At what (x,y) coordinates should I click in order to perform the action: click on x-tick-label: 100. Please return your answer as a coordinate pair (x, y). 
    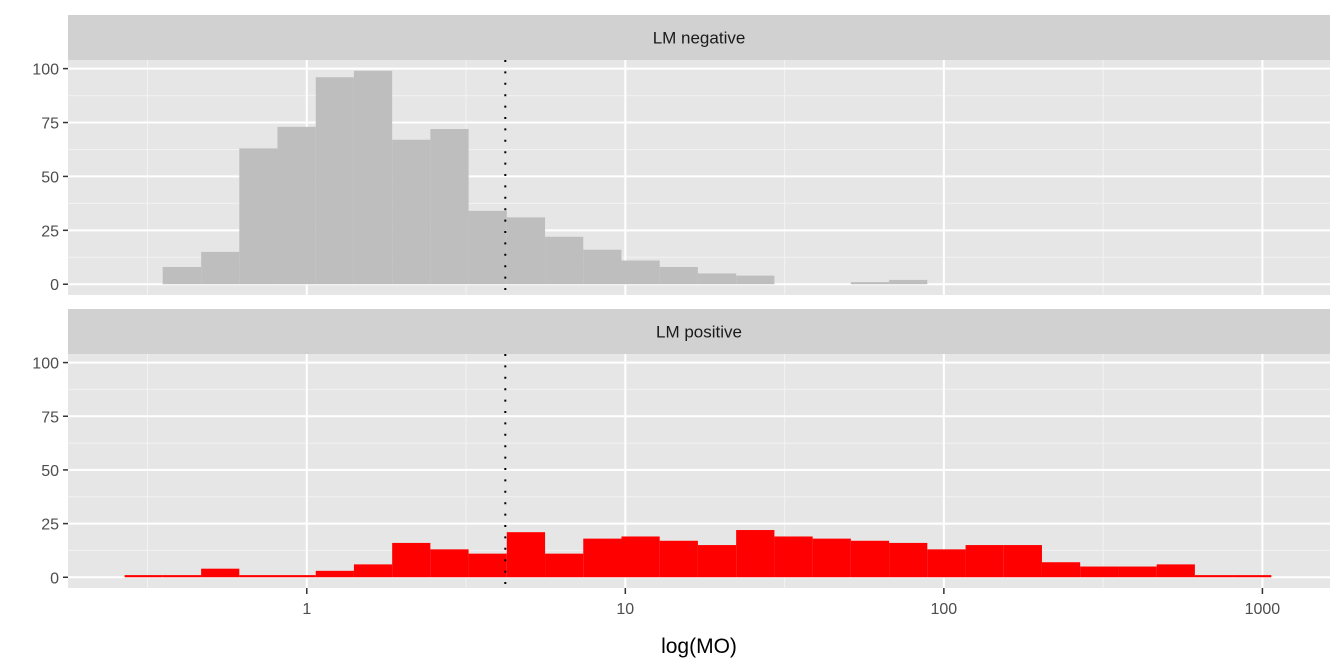
    Looking at the image, I should click on (944, 609).